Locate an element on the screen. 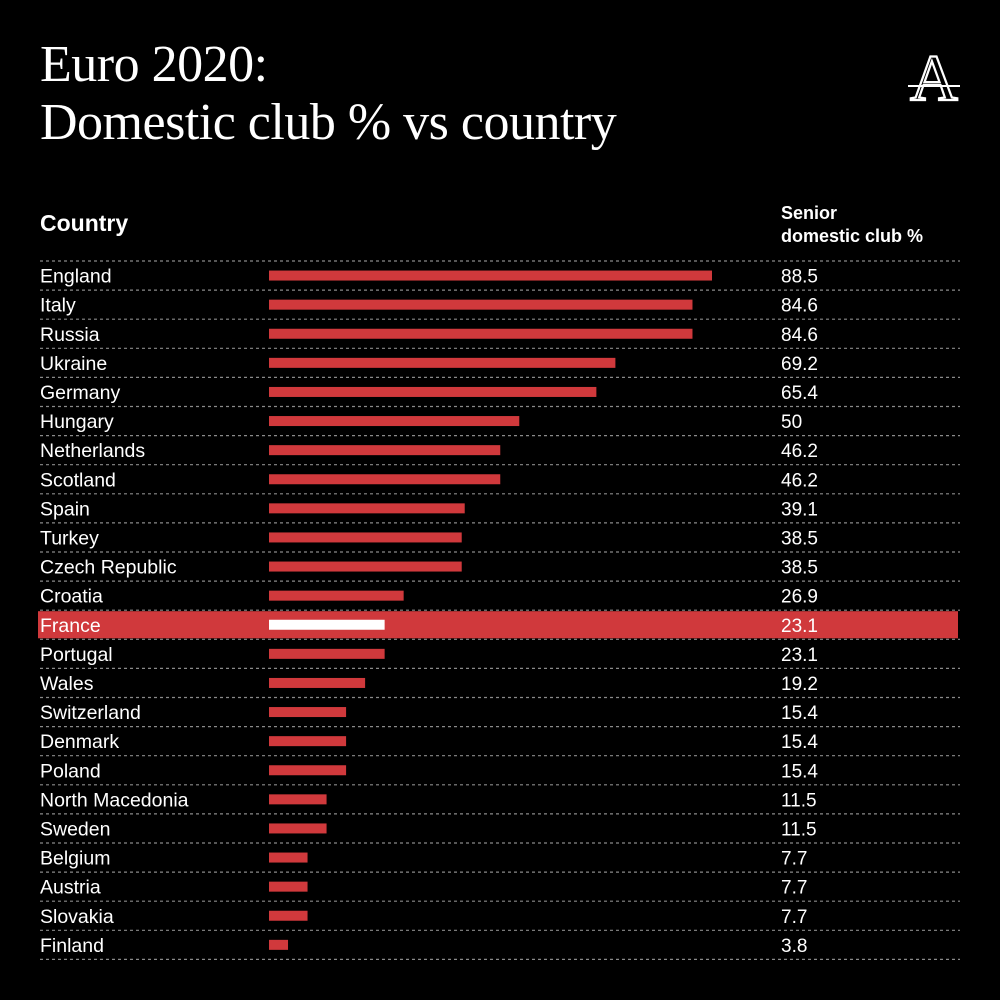 This screenshot has width=1000, height=1000. country-label-spain: Spain is located at coordinates (65, 509).